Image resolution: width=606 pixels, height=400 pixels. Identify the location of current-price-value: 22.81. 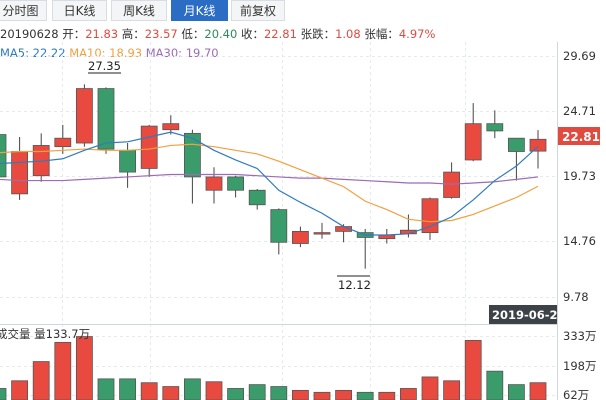
(581, 137).